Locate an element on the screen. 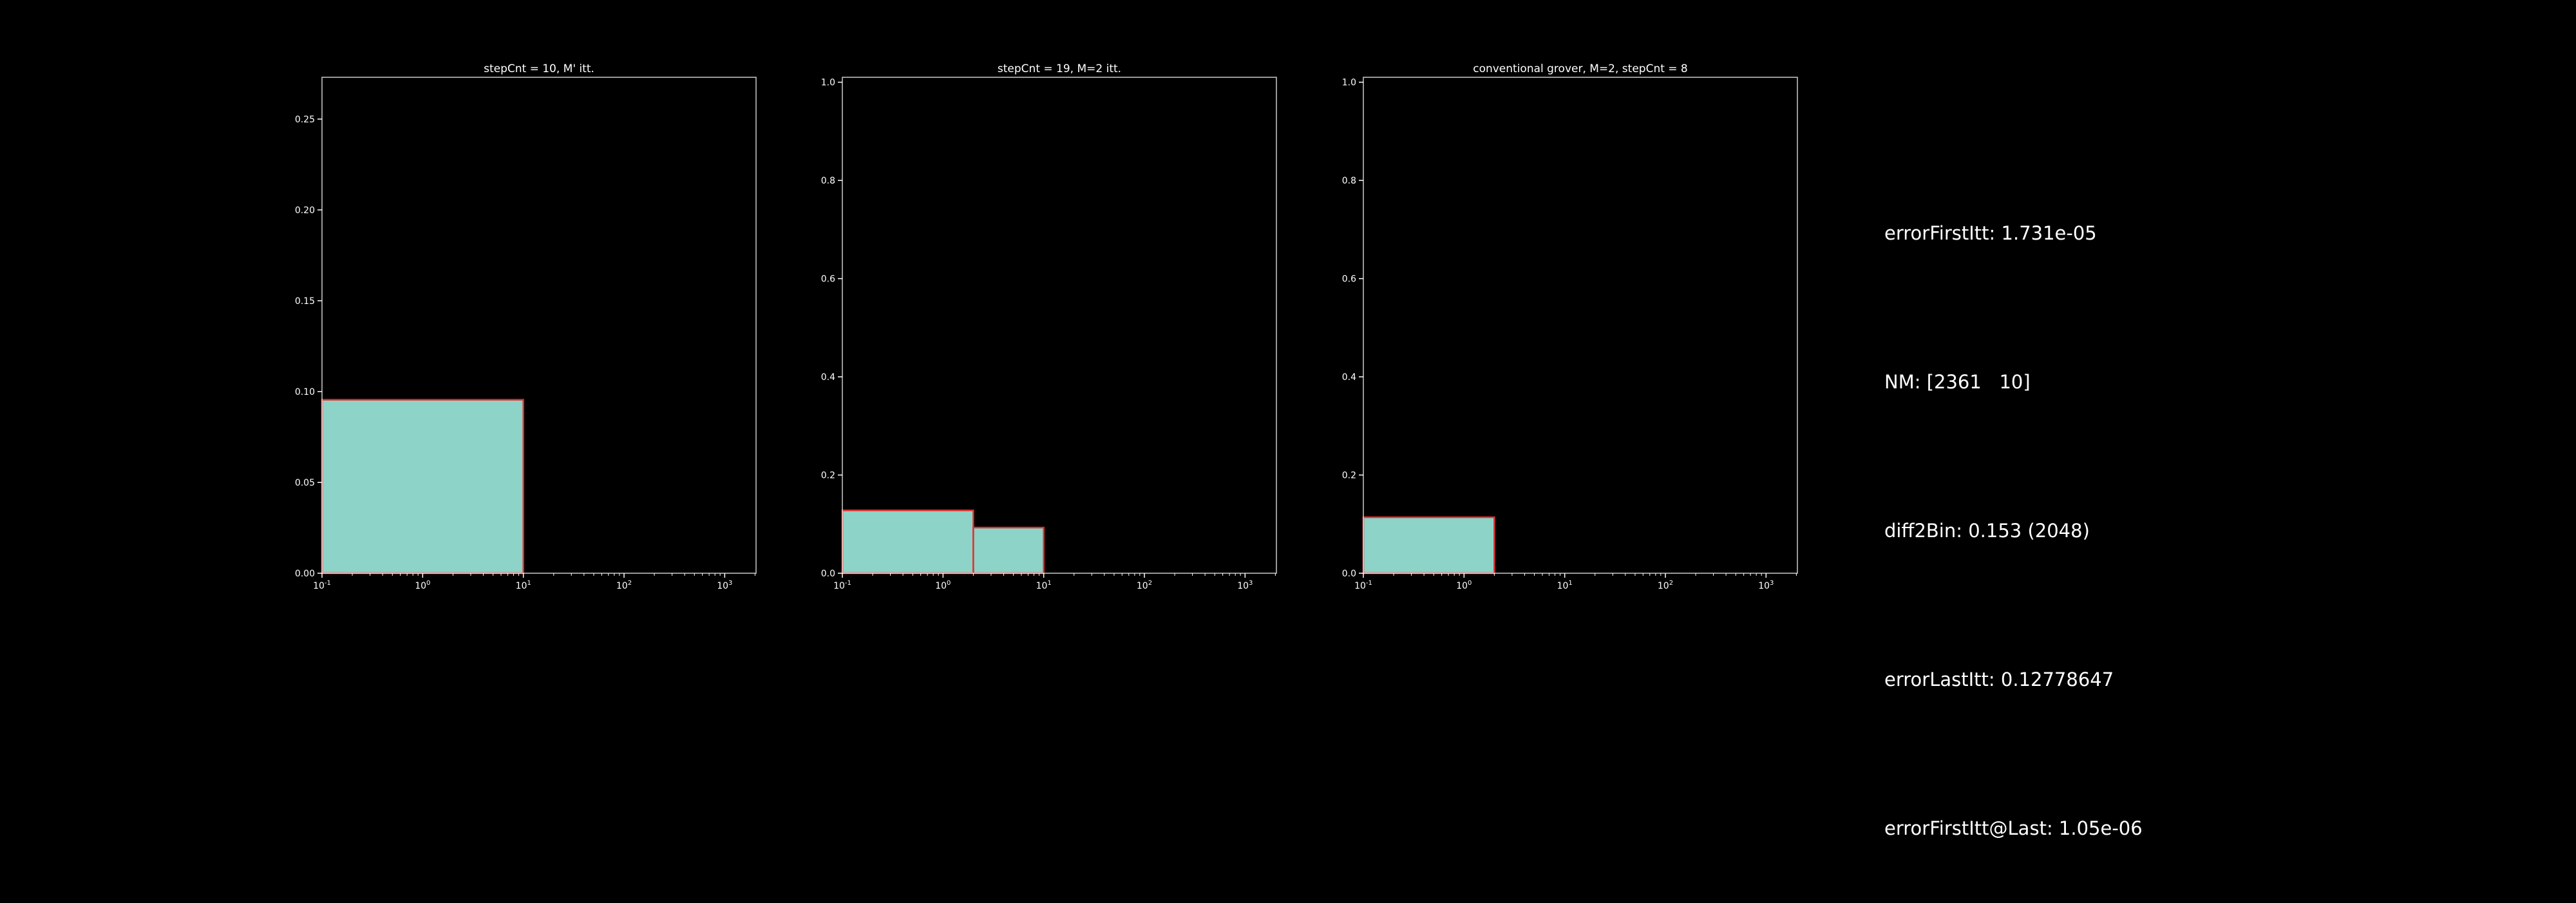 This screenshot has height=903, width=2576. info-line-error-first-itt-at-last: errorFirstItt@Last: 1.05e-06 is located at coordinates (2014, 828).